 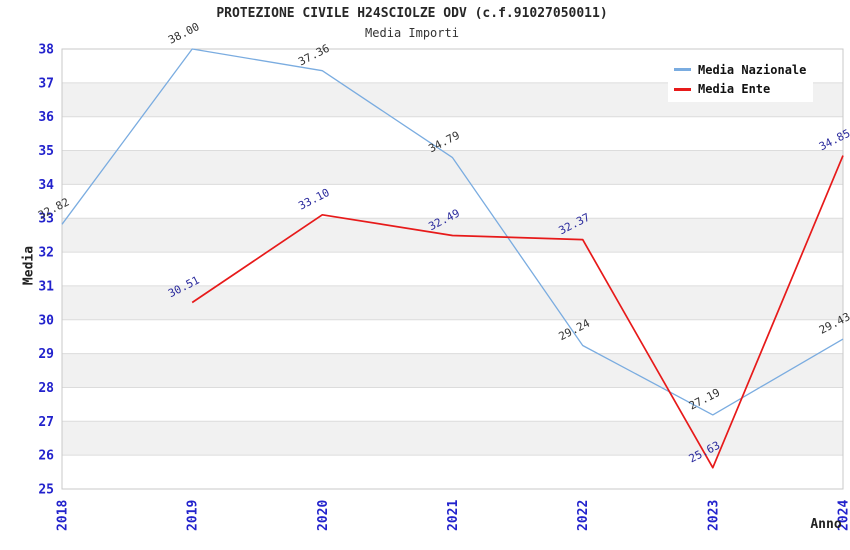 What do you see at coordinates (46, 151) in the screenshot?
I see `y-tick-label: 35` at bounding box center [46, 151].